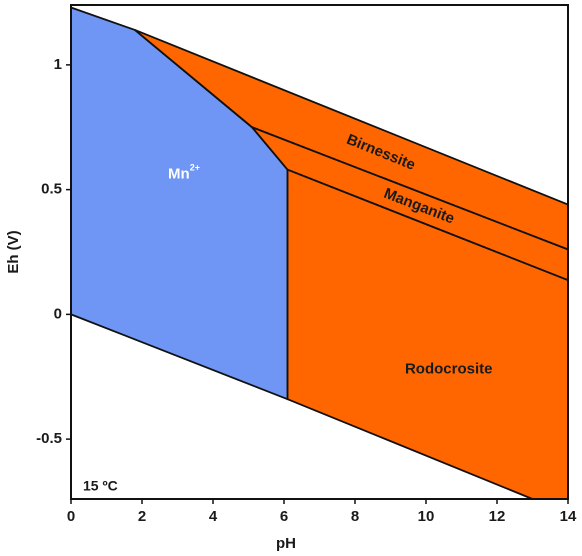 The height and width of the screenshot is (556, 582). What do you see at coordinates (142, 516) in the screenshot?
I see `x-tick-label: 2` at bounding box center [142, 516].